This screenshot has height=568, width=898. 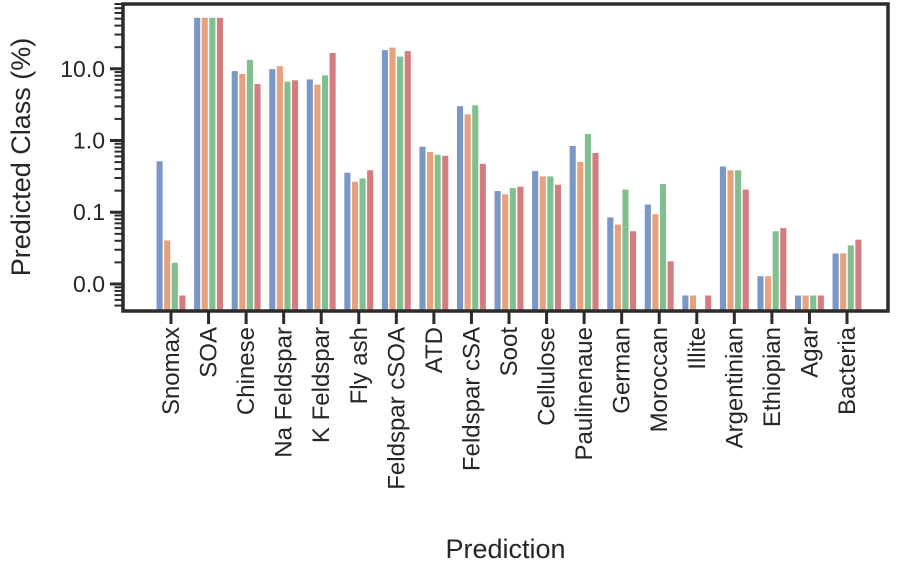 I want to click on bar-green-moroccan, so click(x=663, y=247).